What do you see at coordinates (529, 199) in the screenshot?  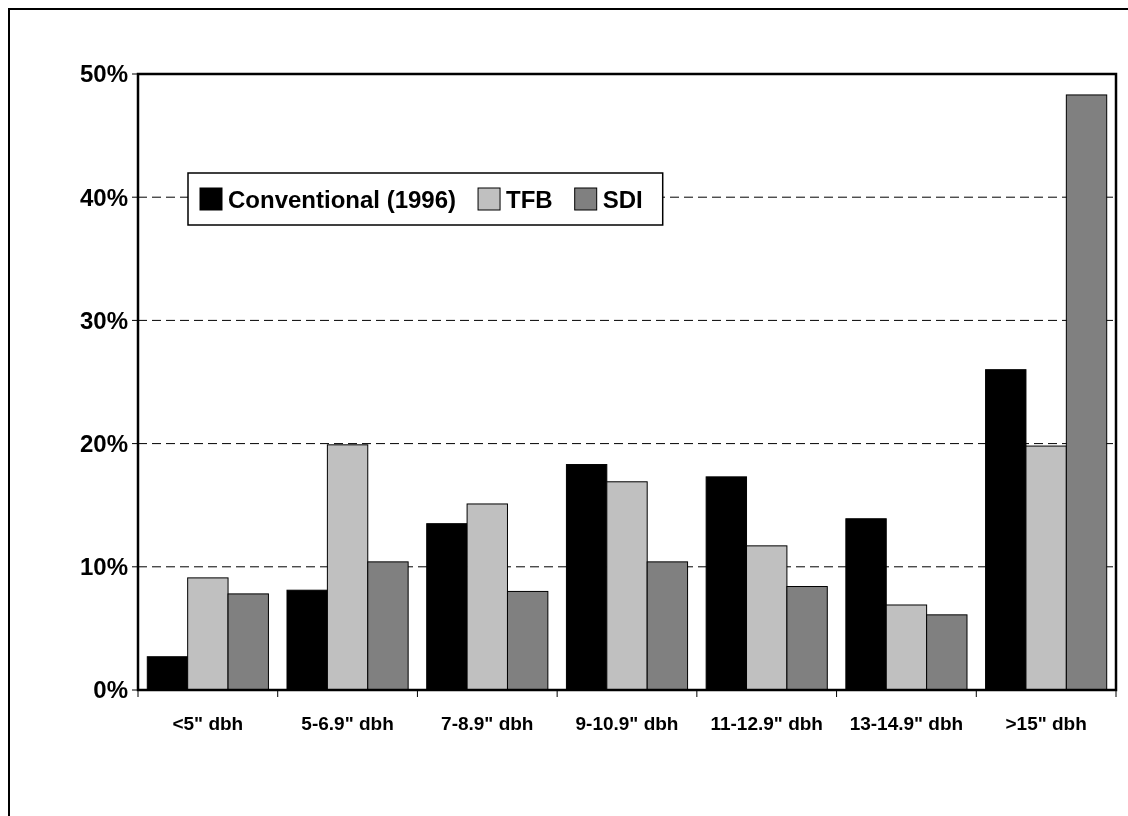 I see `legend-label: TFB` at bounding box center [529, 199].